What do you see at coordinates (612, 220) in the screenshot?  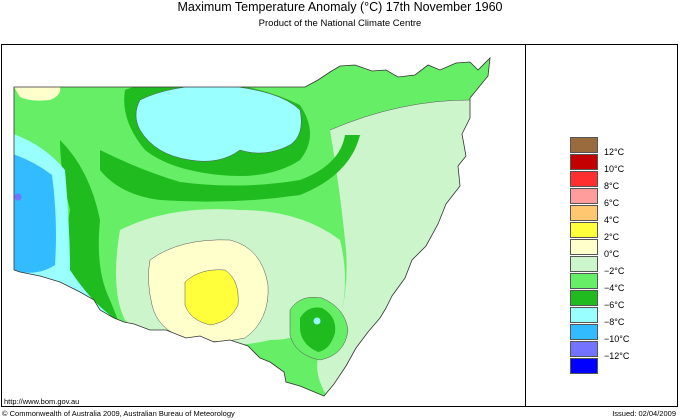 I see `legend-label: 4°C` at bounding box center [612, 220].